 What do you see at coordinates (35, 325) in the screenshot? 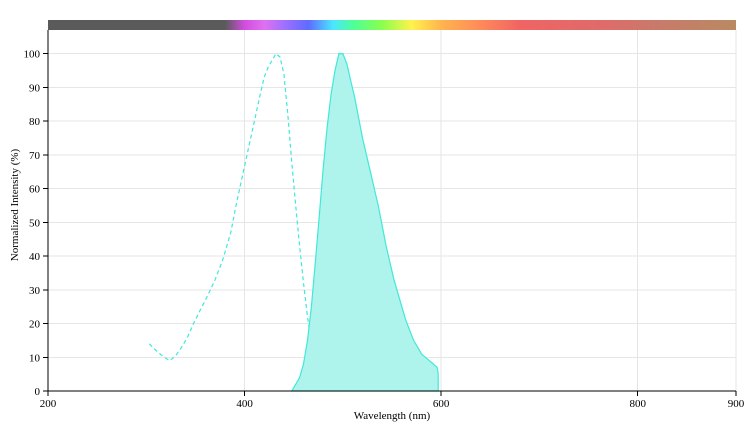
I see `y-tick-label: 20` at bounding box center [35, 325].